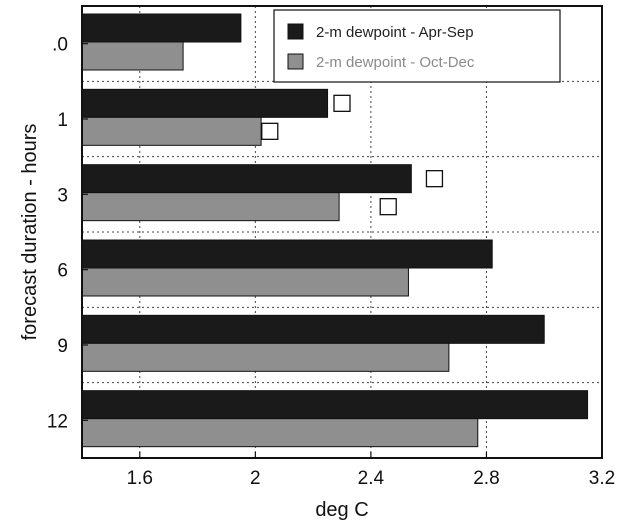  Describe the element at coordinates (60, 45) in the screenshot. I see `y-tick-label: .0` at that location.